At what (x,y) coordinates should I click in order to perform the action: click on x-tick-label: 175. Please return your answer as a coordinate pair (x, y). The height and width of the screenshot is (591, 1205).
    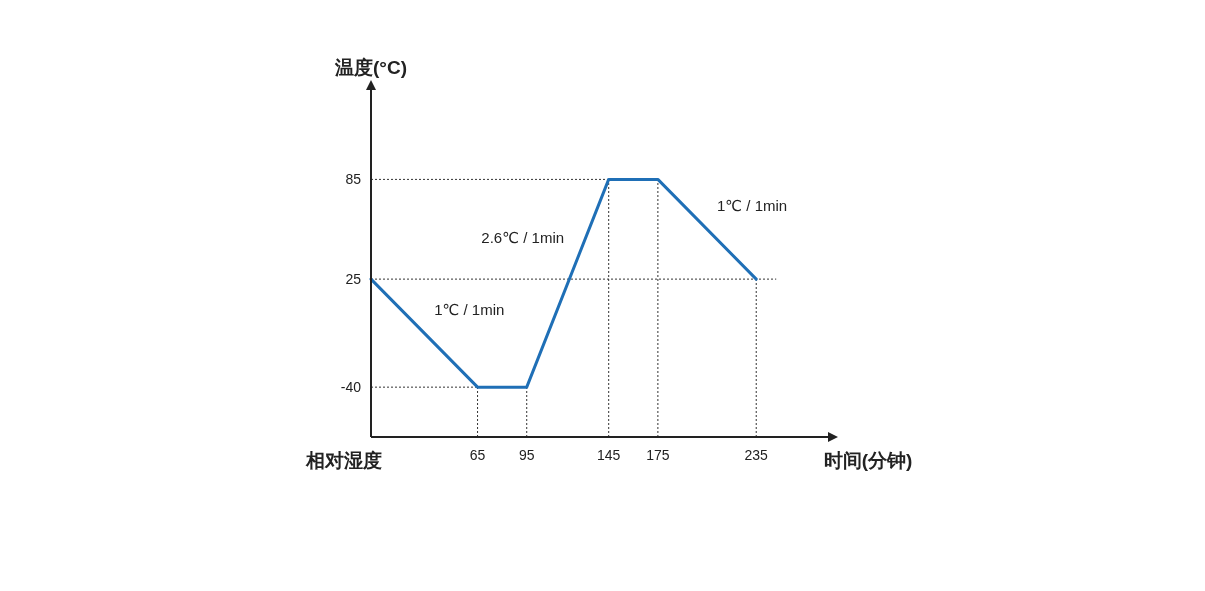
    Looking at the image, I should click on (658, 455).